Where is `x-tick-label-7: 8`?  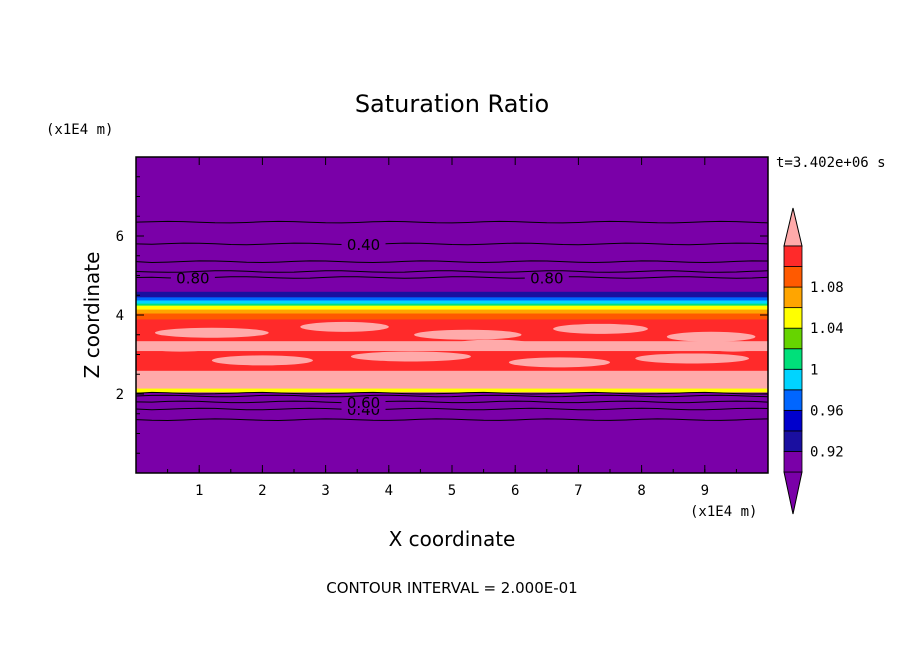
x-tick-label-7: 8 is located at coordinates (641, 491).